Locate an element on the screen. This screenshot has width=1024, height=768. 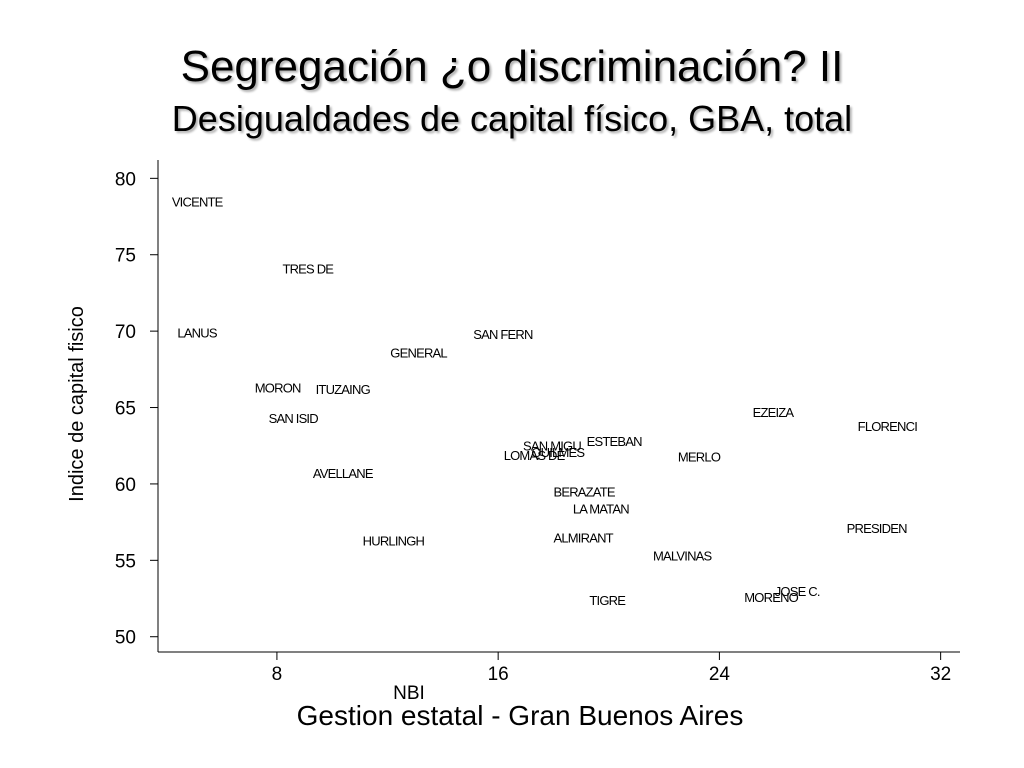
x-tick-label: 32 is located at coordinates (940, 674).